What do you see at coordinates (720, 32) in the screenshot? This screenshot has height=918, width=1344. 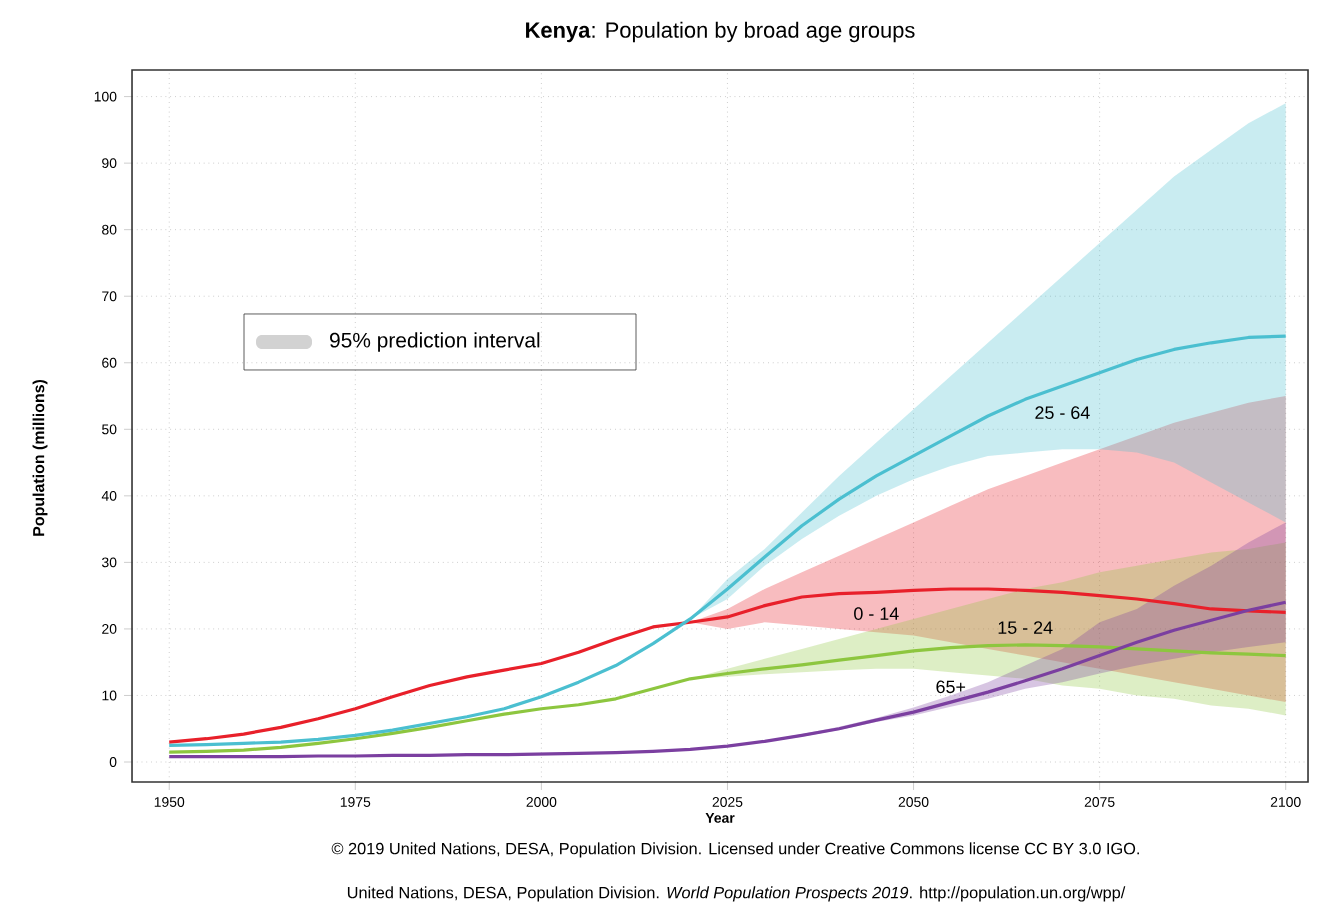 I see `chart-title: Kenya: Population by broad age groups` at bounding box center [720, 32].